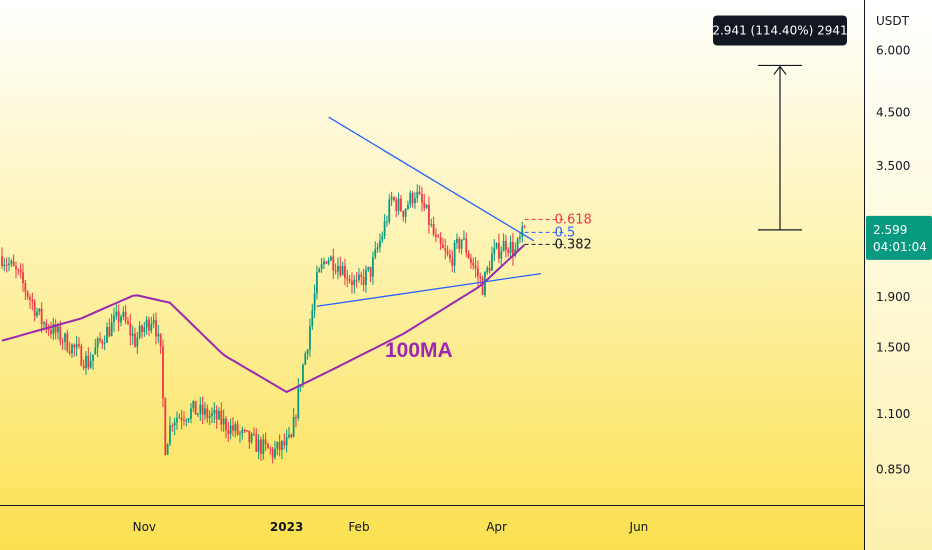 This screenshot has height=550, width=932. I want to click on y-tick-label: 3.500, so click(893, 166).